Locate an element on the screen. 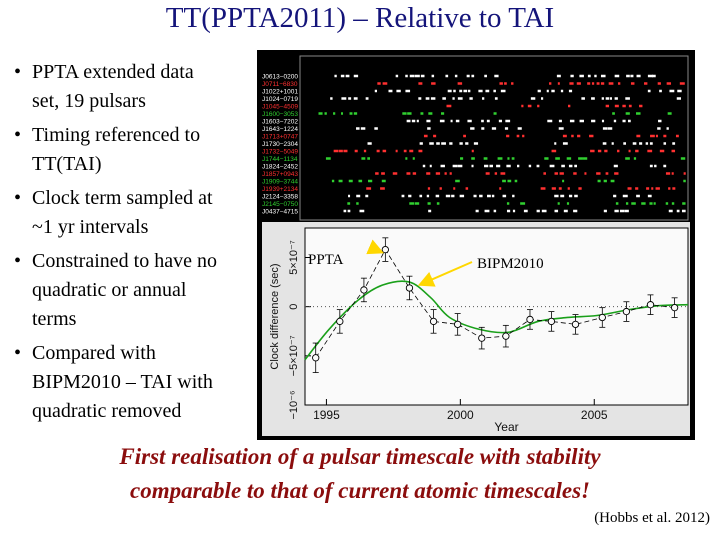  bullet-line: Compared with is located at coordinates (94, 353).